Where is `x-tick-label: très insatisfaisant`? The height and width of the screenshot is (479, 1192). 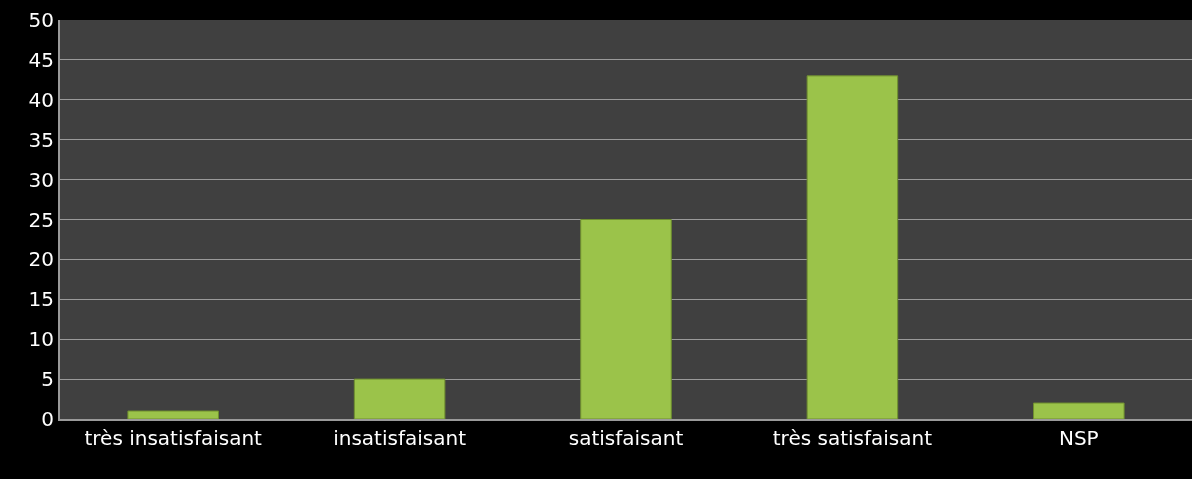
x-tick-label: très insatisfaisant is located at coordinates (173, 438).